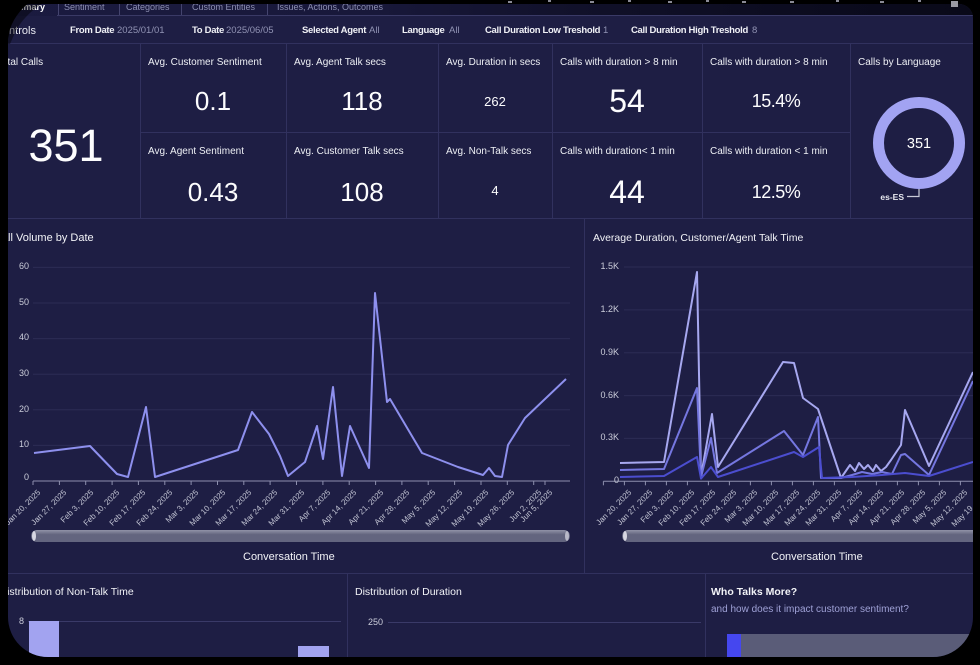 The image size is (980, 665). What do you see at coordinates (919, 144) in the screenshot?
I see `svg-text: 351` at bounding box center [919, 144].